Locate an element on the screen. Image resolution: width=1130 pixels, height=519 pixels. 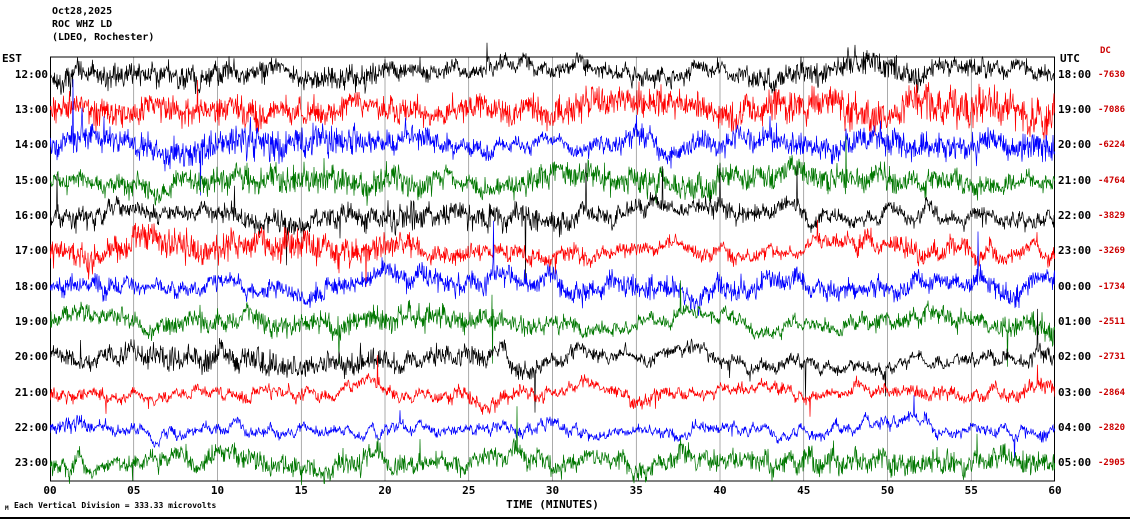
utc-label-2100: 21:00 is located at coordinates (1075, 180).